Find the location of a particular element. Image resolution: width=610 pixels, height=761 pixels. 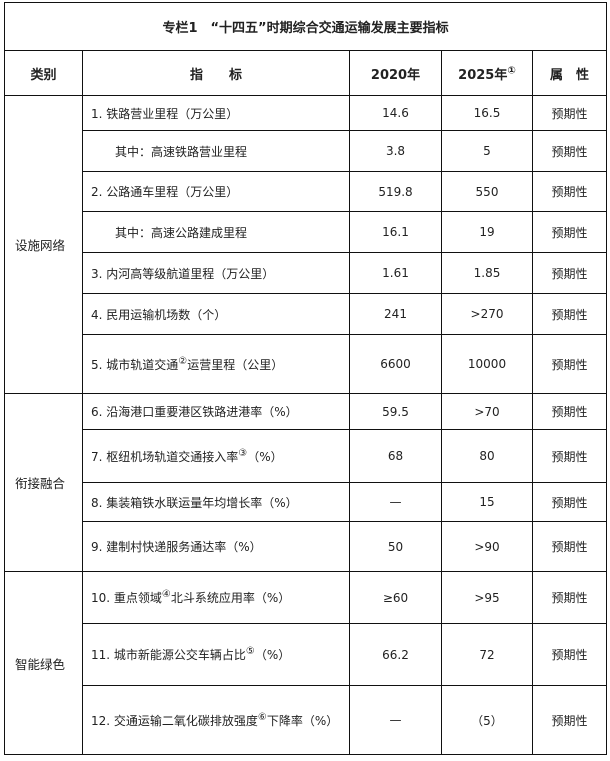

indicator-text: 1. 铁路营业里程（万公里） is located at coordinates (165, 113).